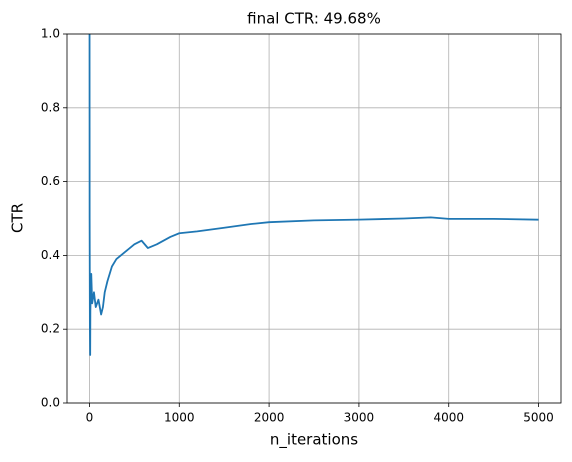 The image size is (572, 462). What do you see at coordinates (359, 418) in the screenshot?
I see `x-tick-label: 3000` at bounding box center [359, 418].